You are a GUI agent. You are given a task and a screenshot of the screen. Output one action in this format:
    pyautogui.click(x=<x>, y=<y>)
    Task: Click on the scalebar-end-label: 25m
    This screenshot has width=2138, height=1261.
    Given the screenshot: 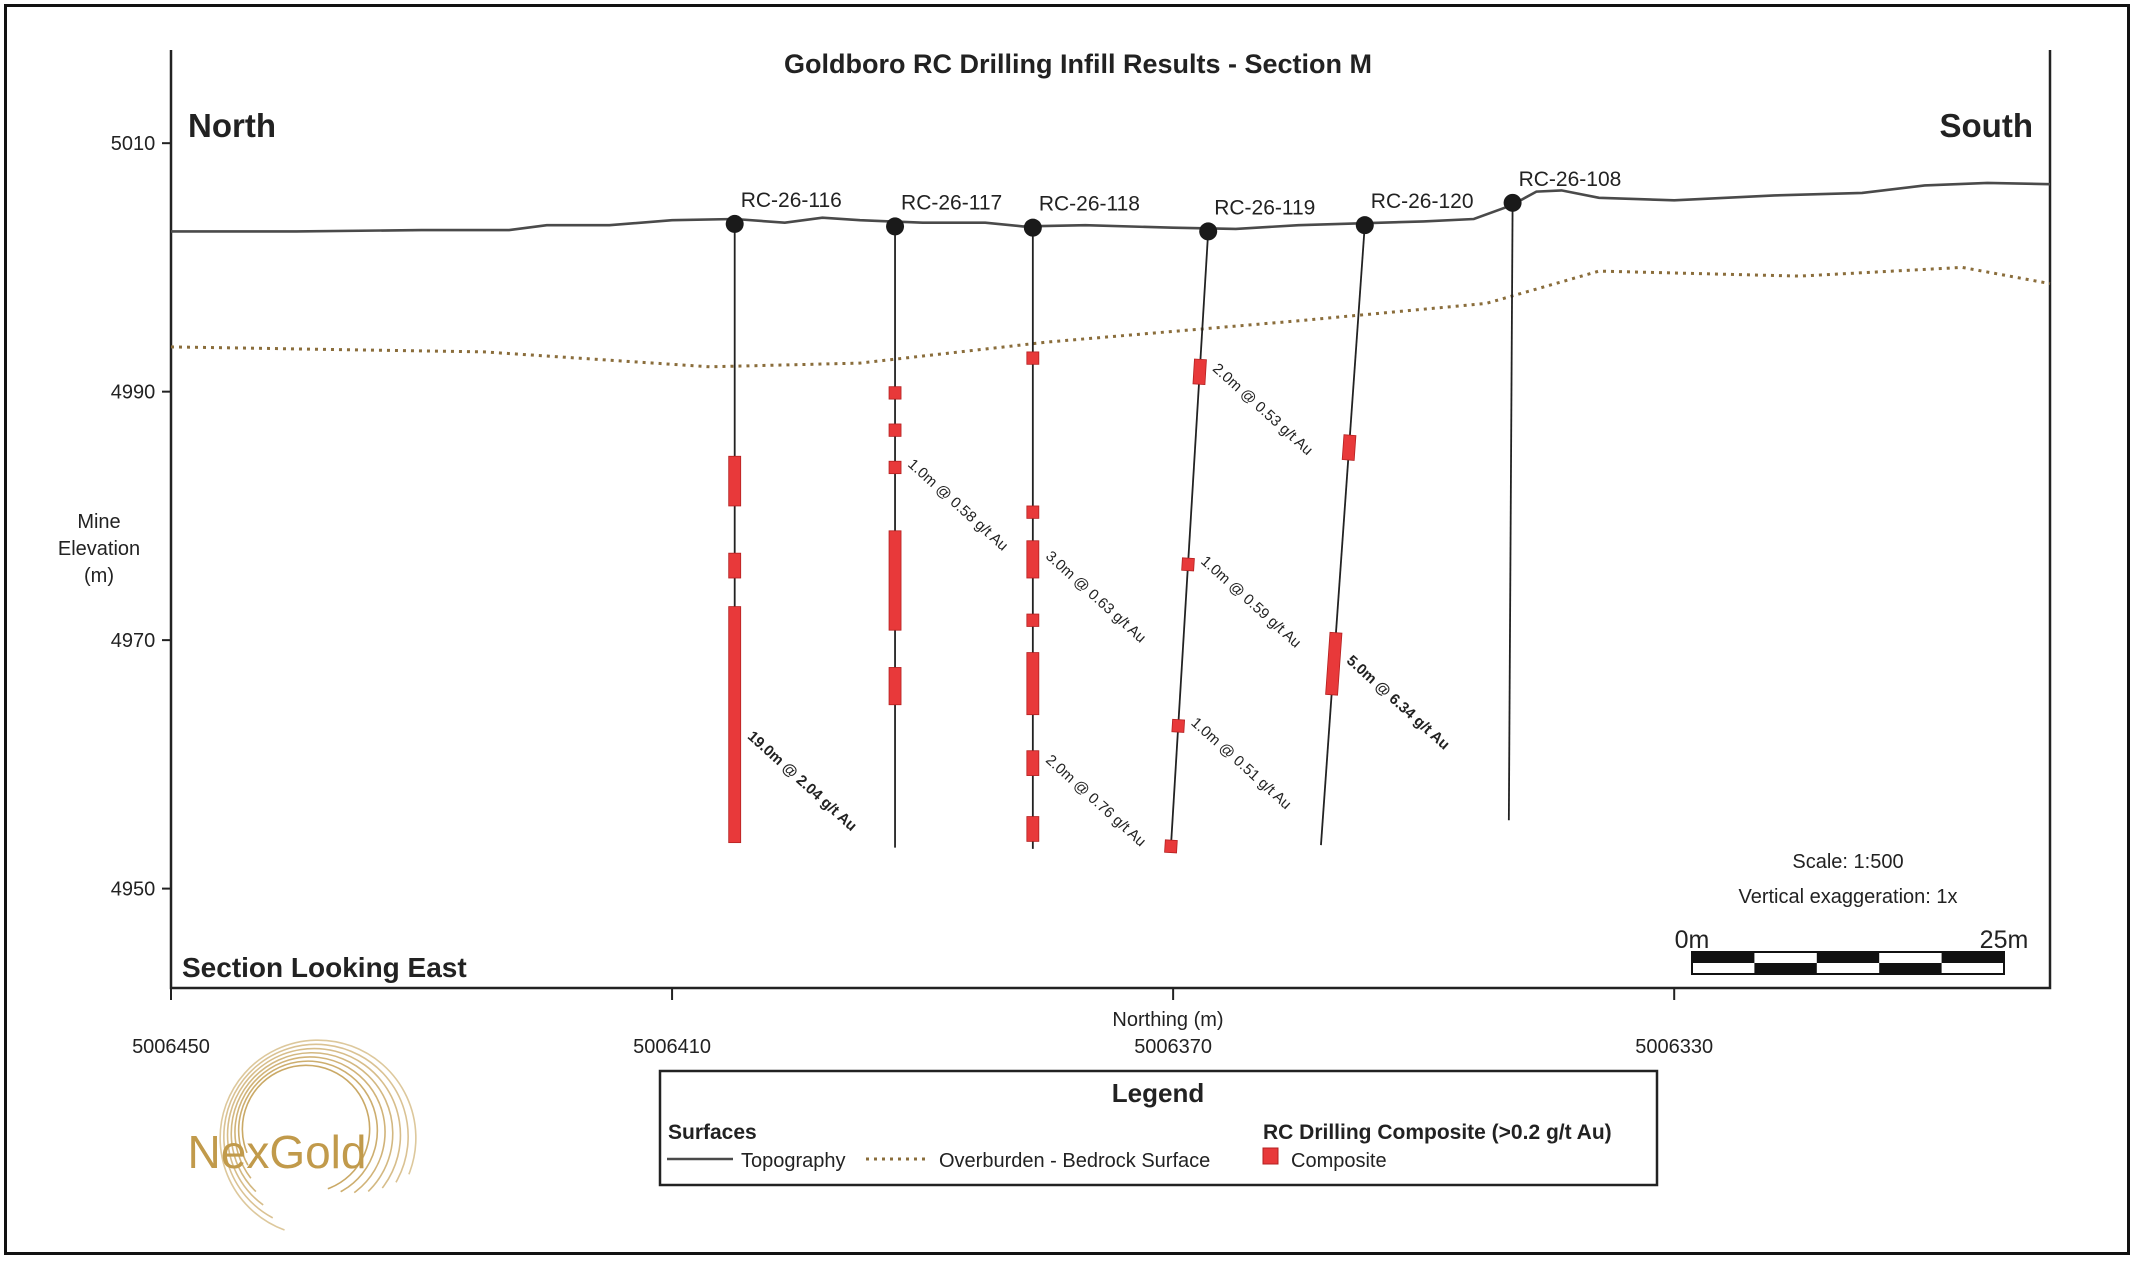 What is the action you would take?
    pyautogui.click(x=2004, y=940)
    